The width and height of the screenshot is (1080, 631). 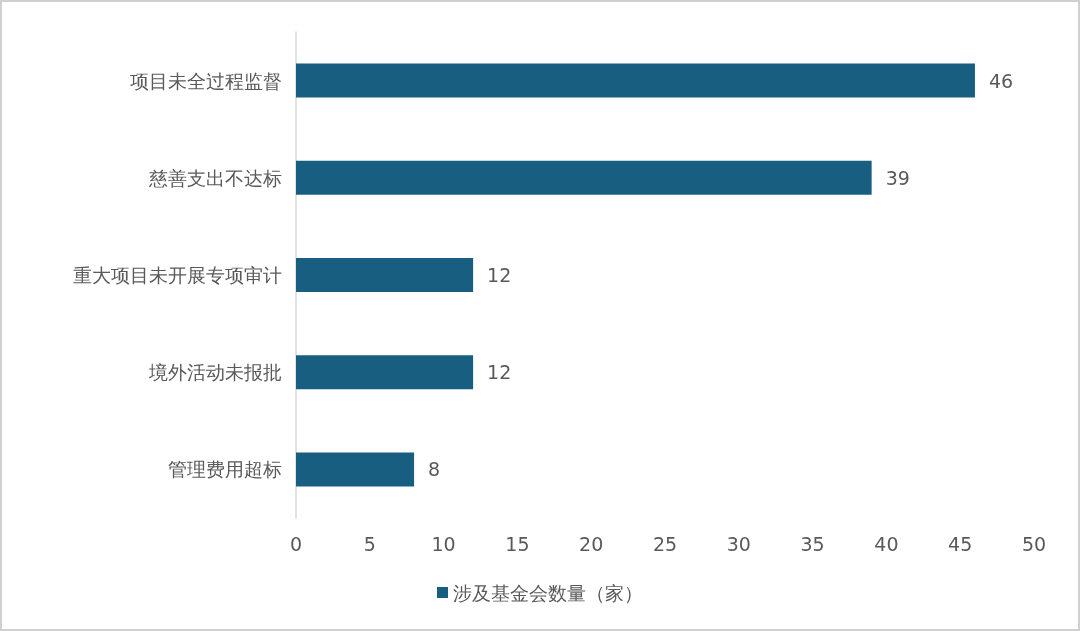 What do you see at coordinates (897, 177) in the screenshot?
I see `data-label: 39` at bounding box center [897, 177].